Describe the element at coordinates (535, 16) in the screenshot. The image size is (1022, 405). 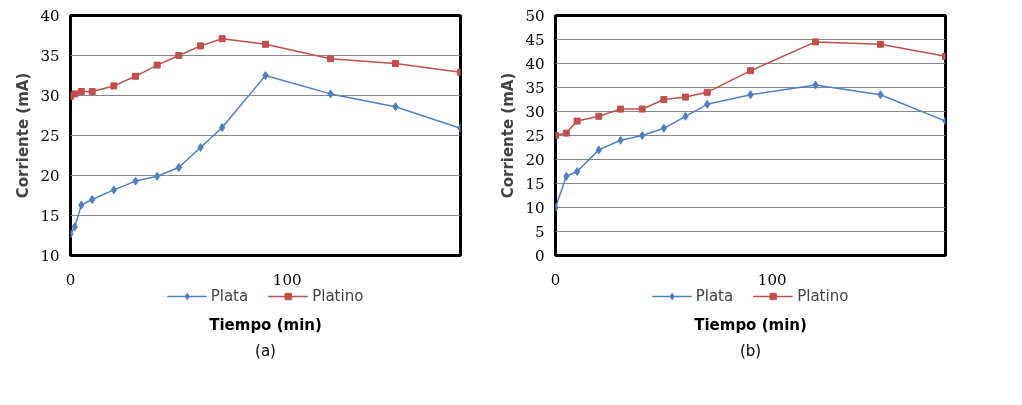
I see `y-tick-label: 50` at that location.